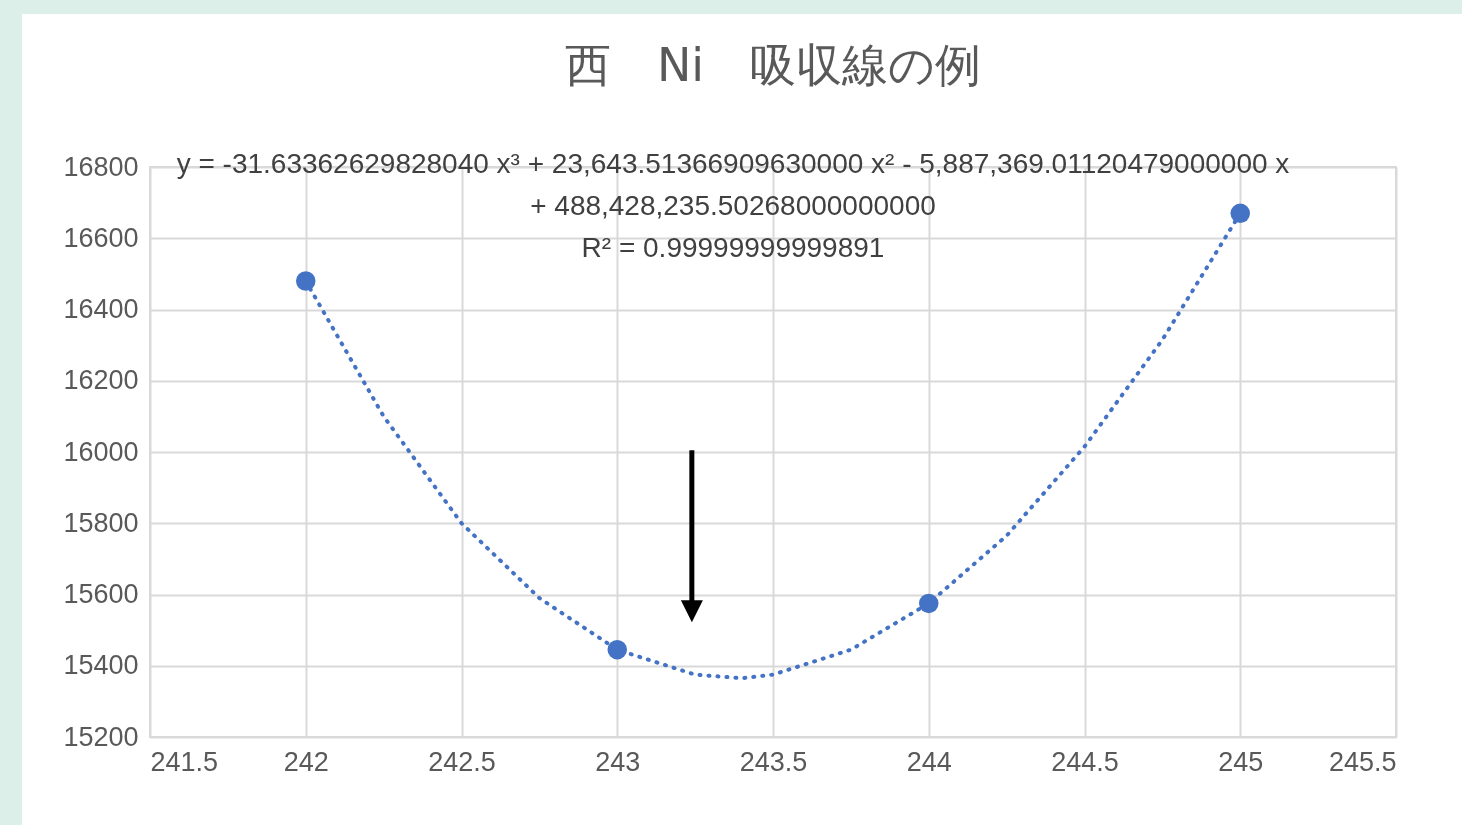 The image size is (1462, 825). What do you see at coordinates (773, 761) in the screenshot?
I see `x-tick-label: 243.5` at bounding box center [773, 761].